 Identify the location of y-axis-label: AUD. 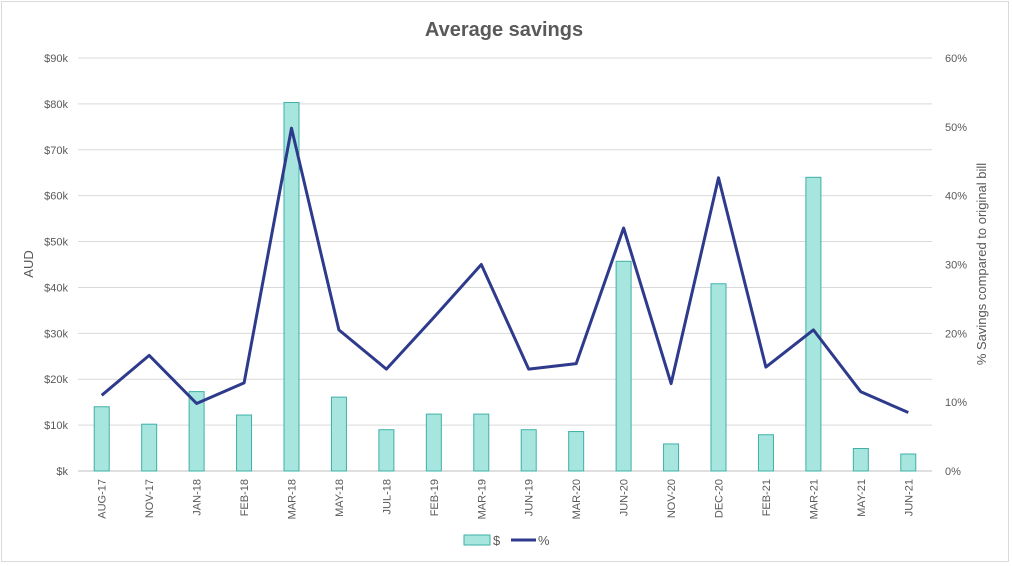
(28, 263).